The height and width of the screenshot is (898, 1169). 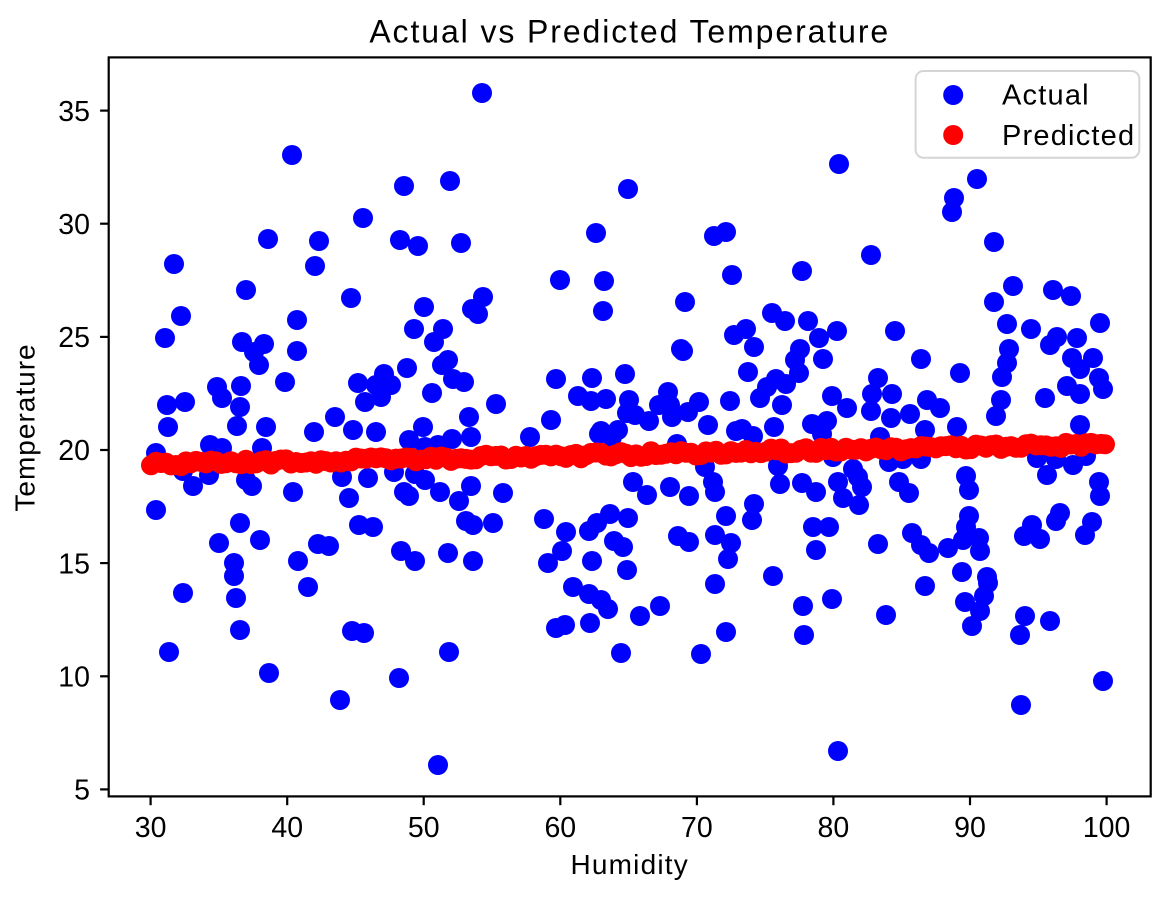 I want to click on svg-text: Temperature, so click(x=25, y=427).